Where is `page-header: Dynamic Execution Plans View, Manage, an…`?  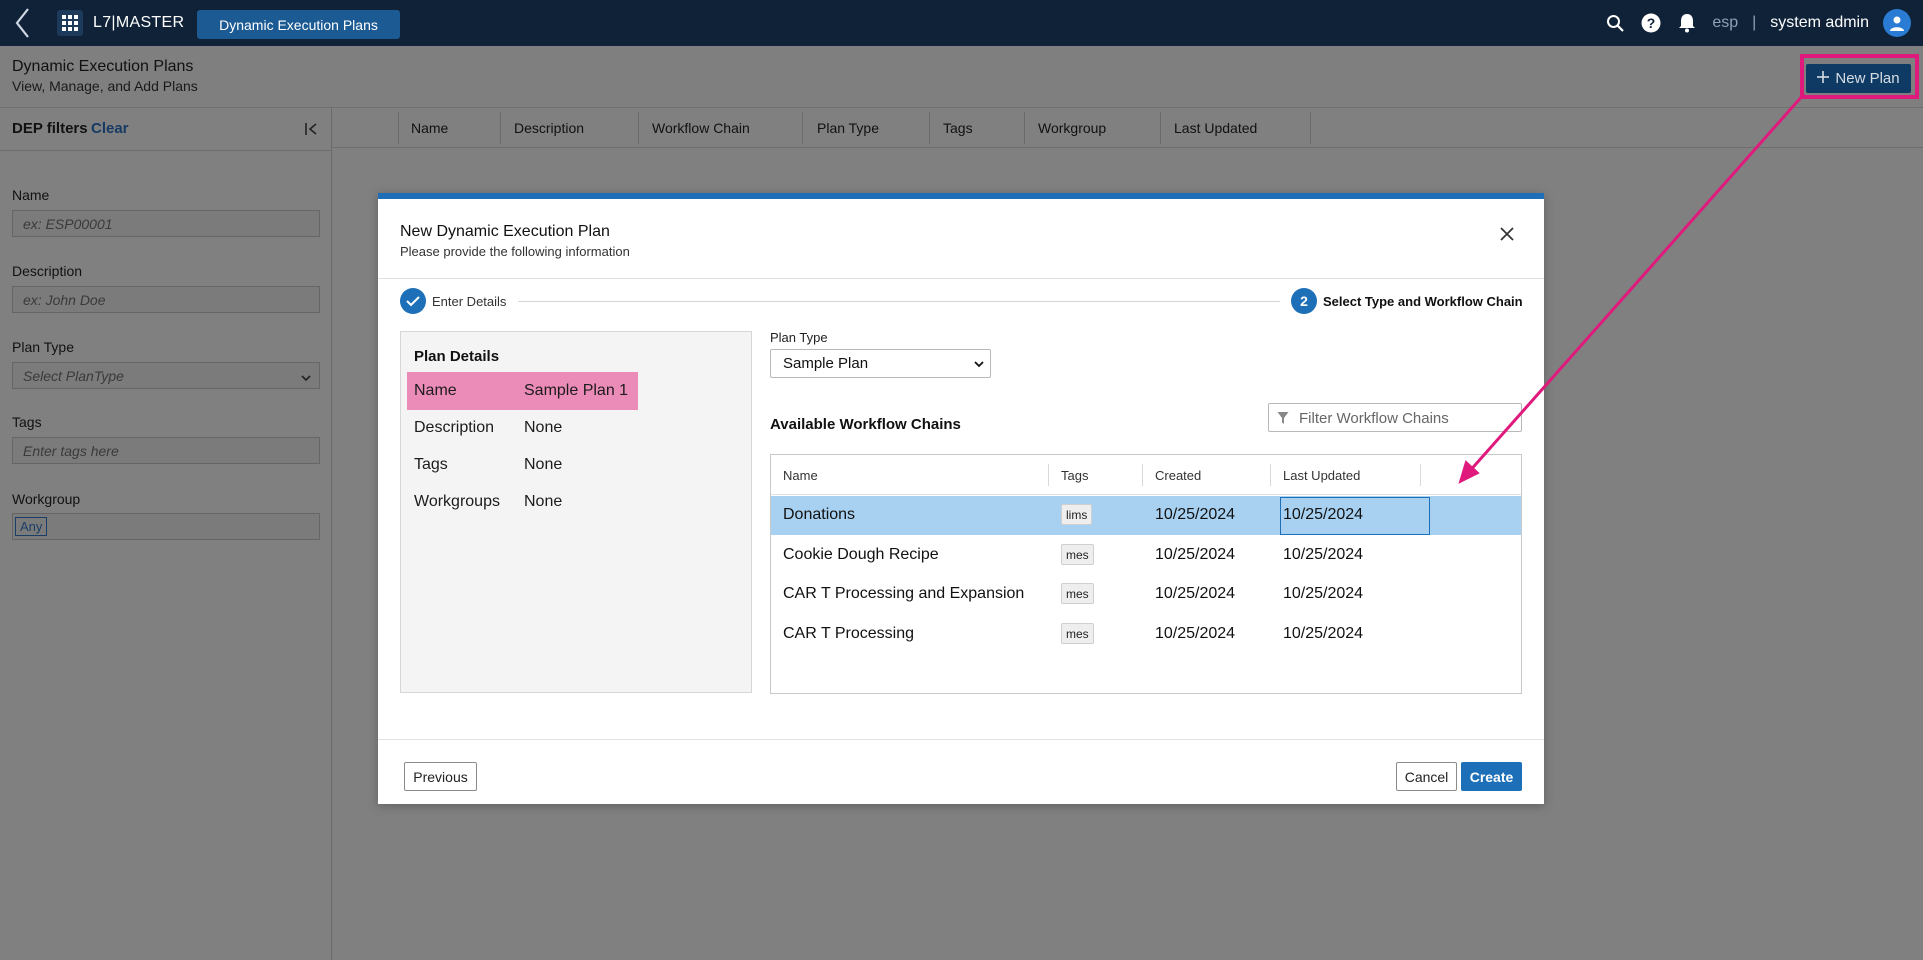
page-header: Dynamic Execution Plans View, Manage, an… is located at coordinates (961, 77).